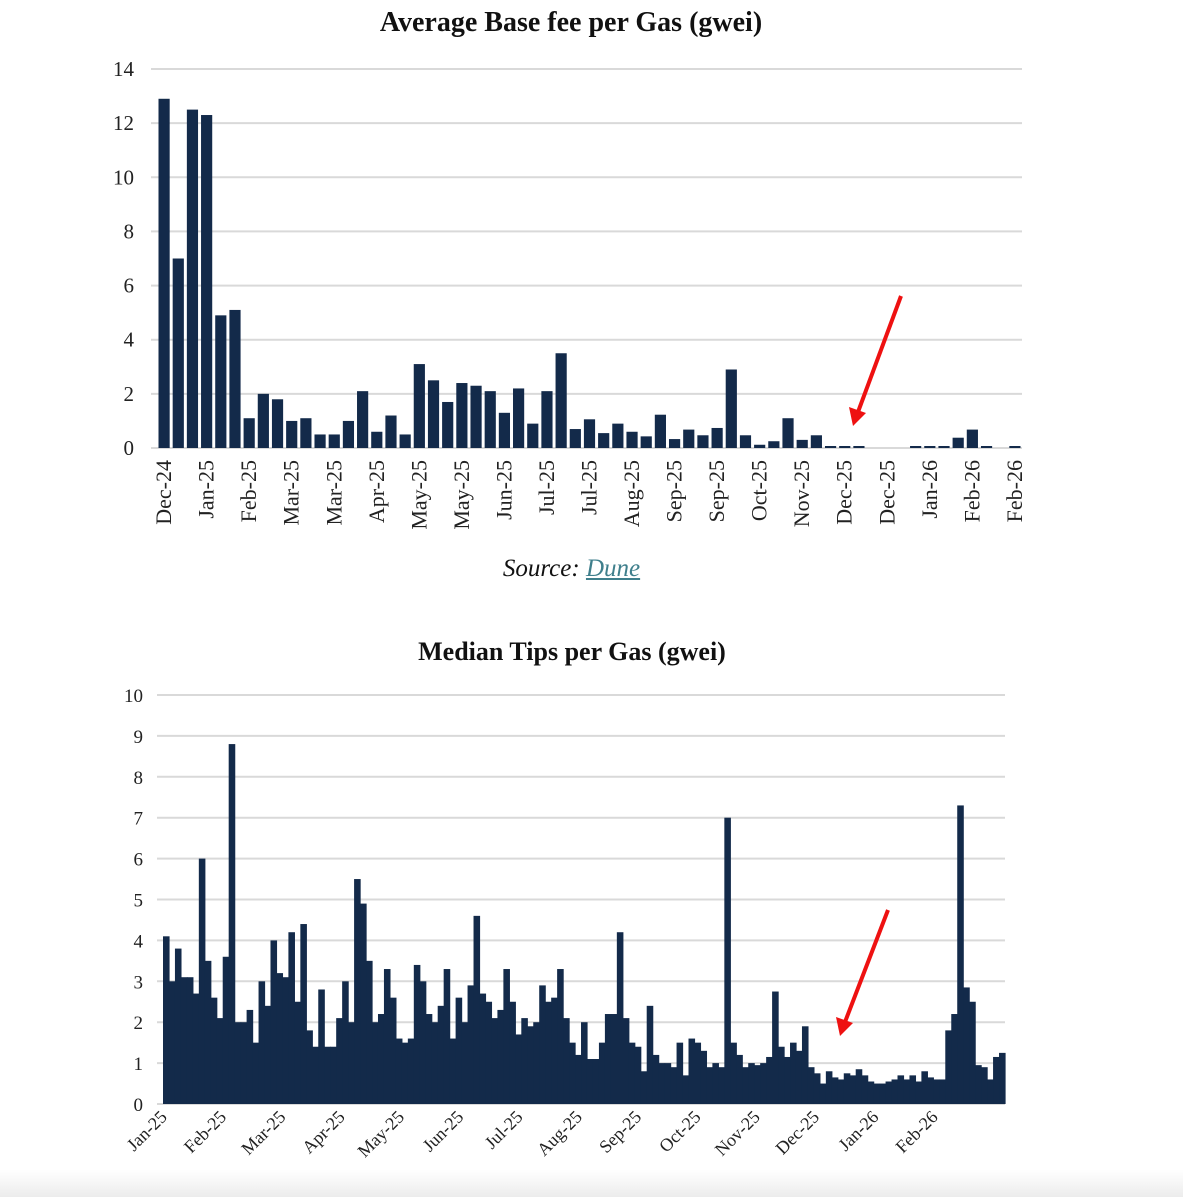 The image size is (1183, 1197). I want to click on y-tick-label: 1, so click(139, 1064).